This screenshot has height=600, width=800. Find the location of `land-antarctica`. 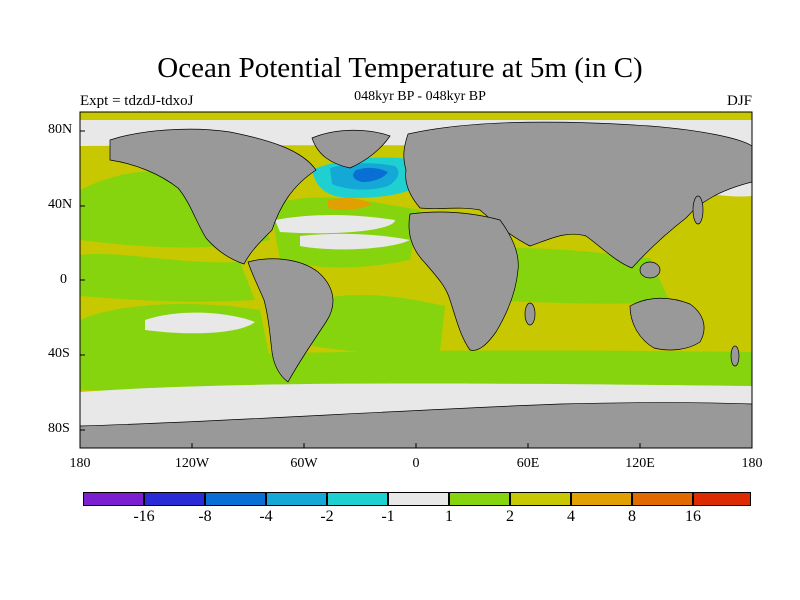

land-antarctica is located at coordinates (416, 425).